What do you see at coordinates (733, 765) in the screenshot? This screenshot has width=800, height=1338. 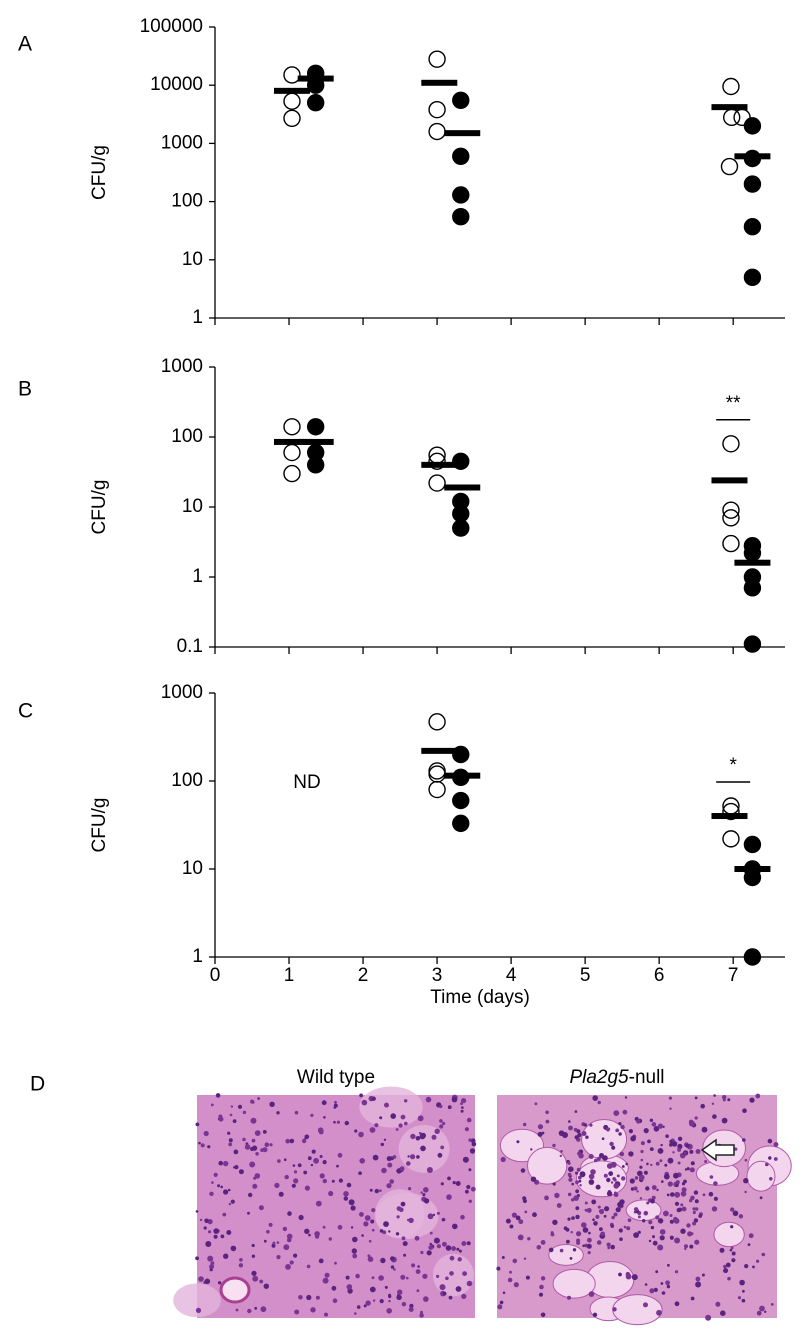 I see `annotation: *` at bounding box center [733, 765].